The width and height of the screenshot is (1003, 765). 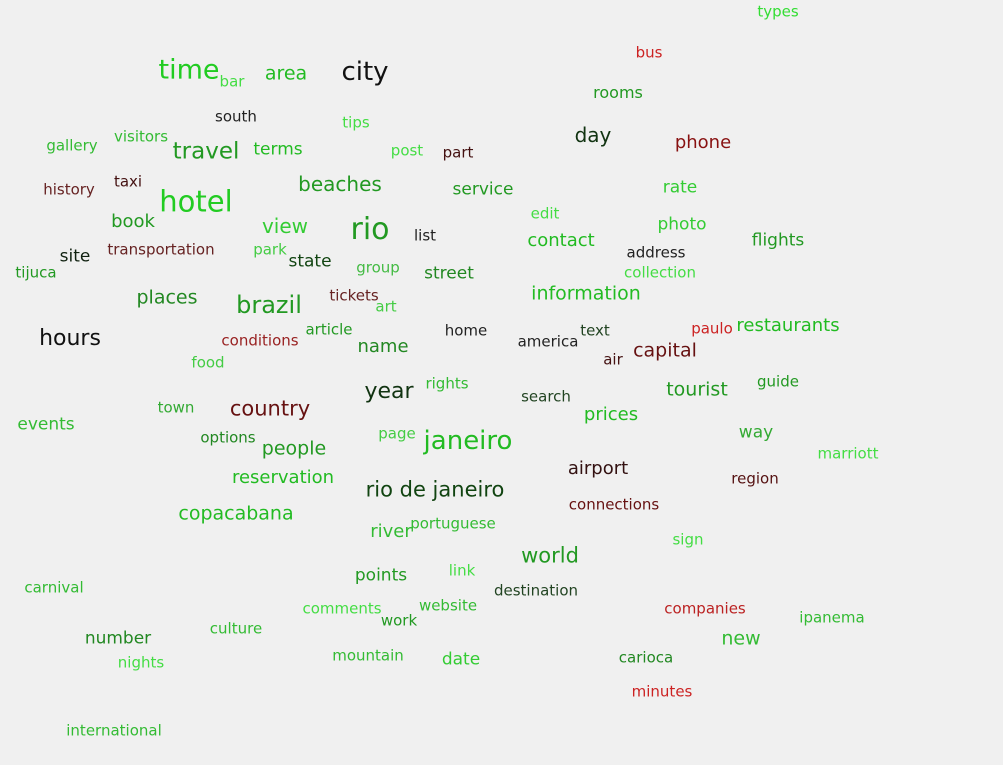 What do you see at coordinates (270, 249) in the screenshot?
I see `word-park: park` at bounding box center [270, 249].